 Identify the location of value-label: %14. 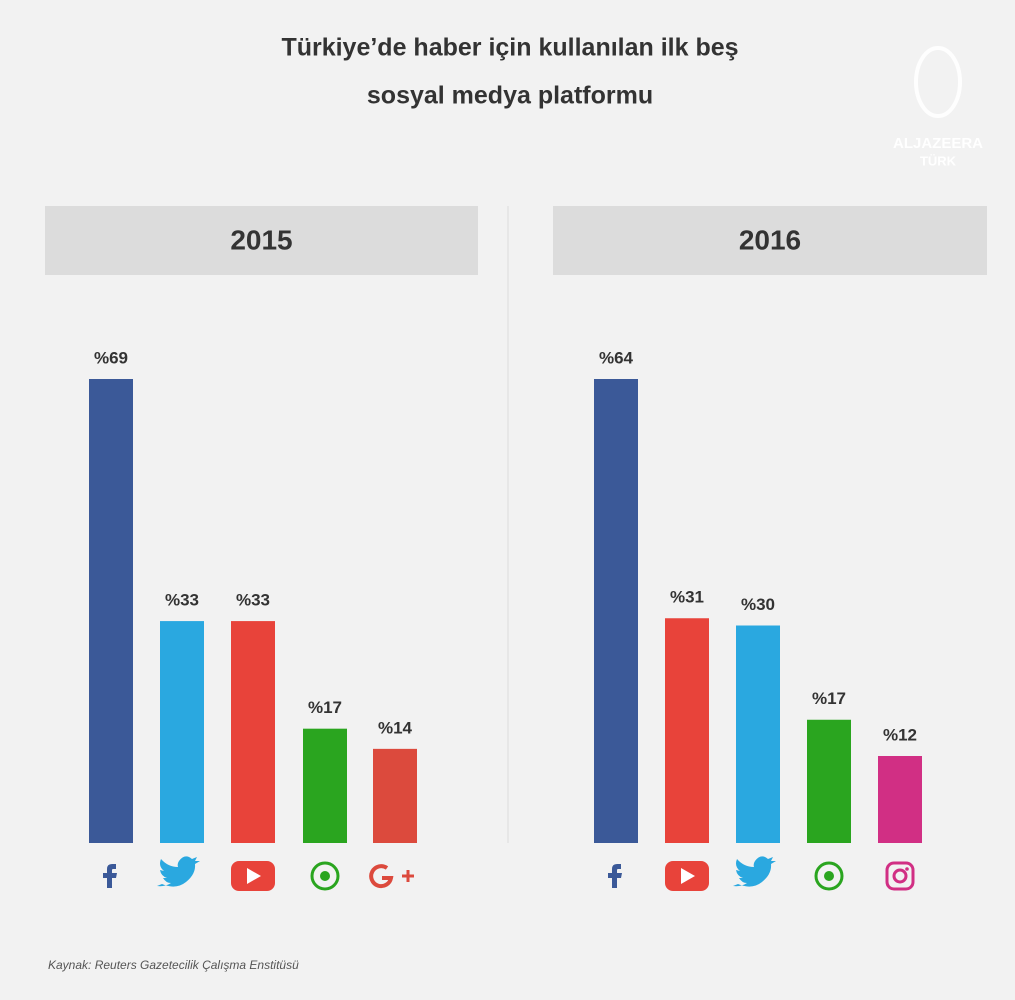
(395, 727).